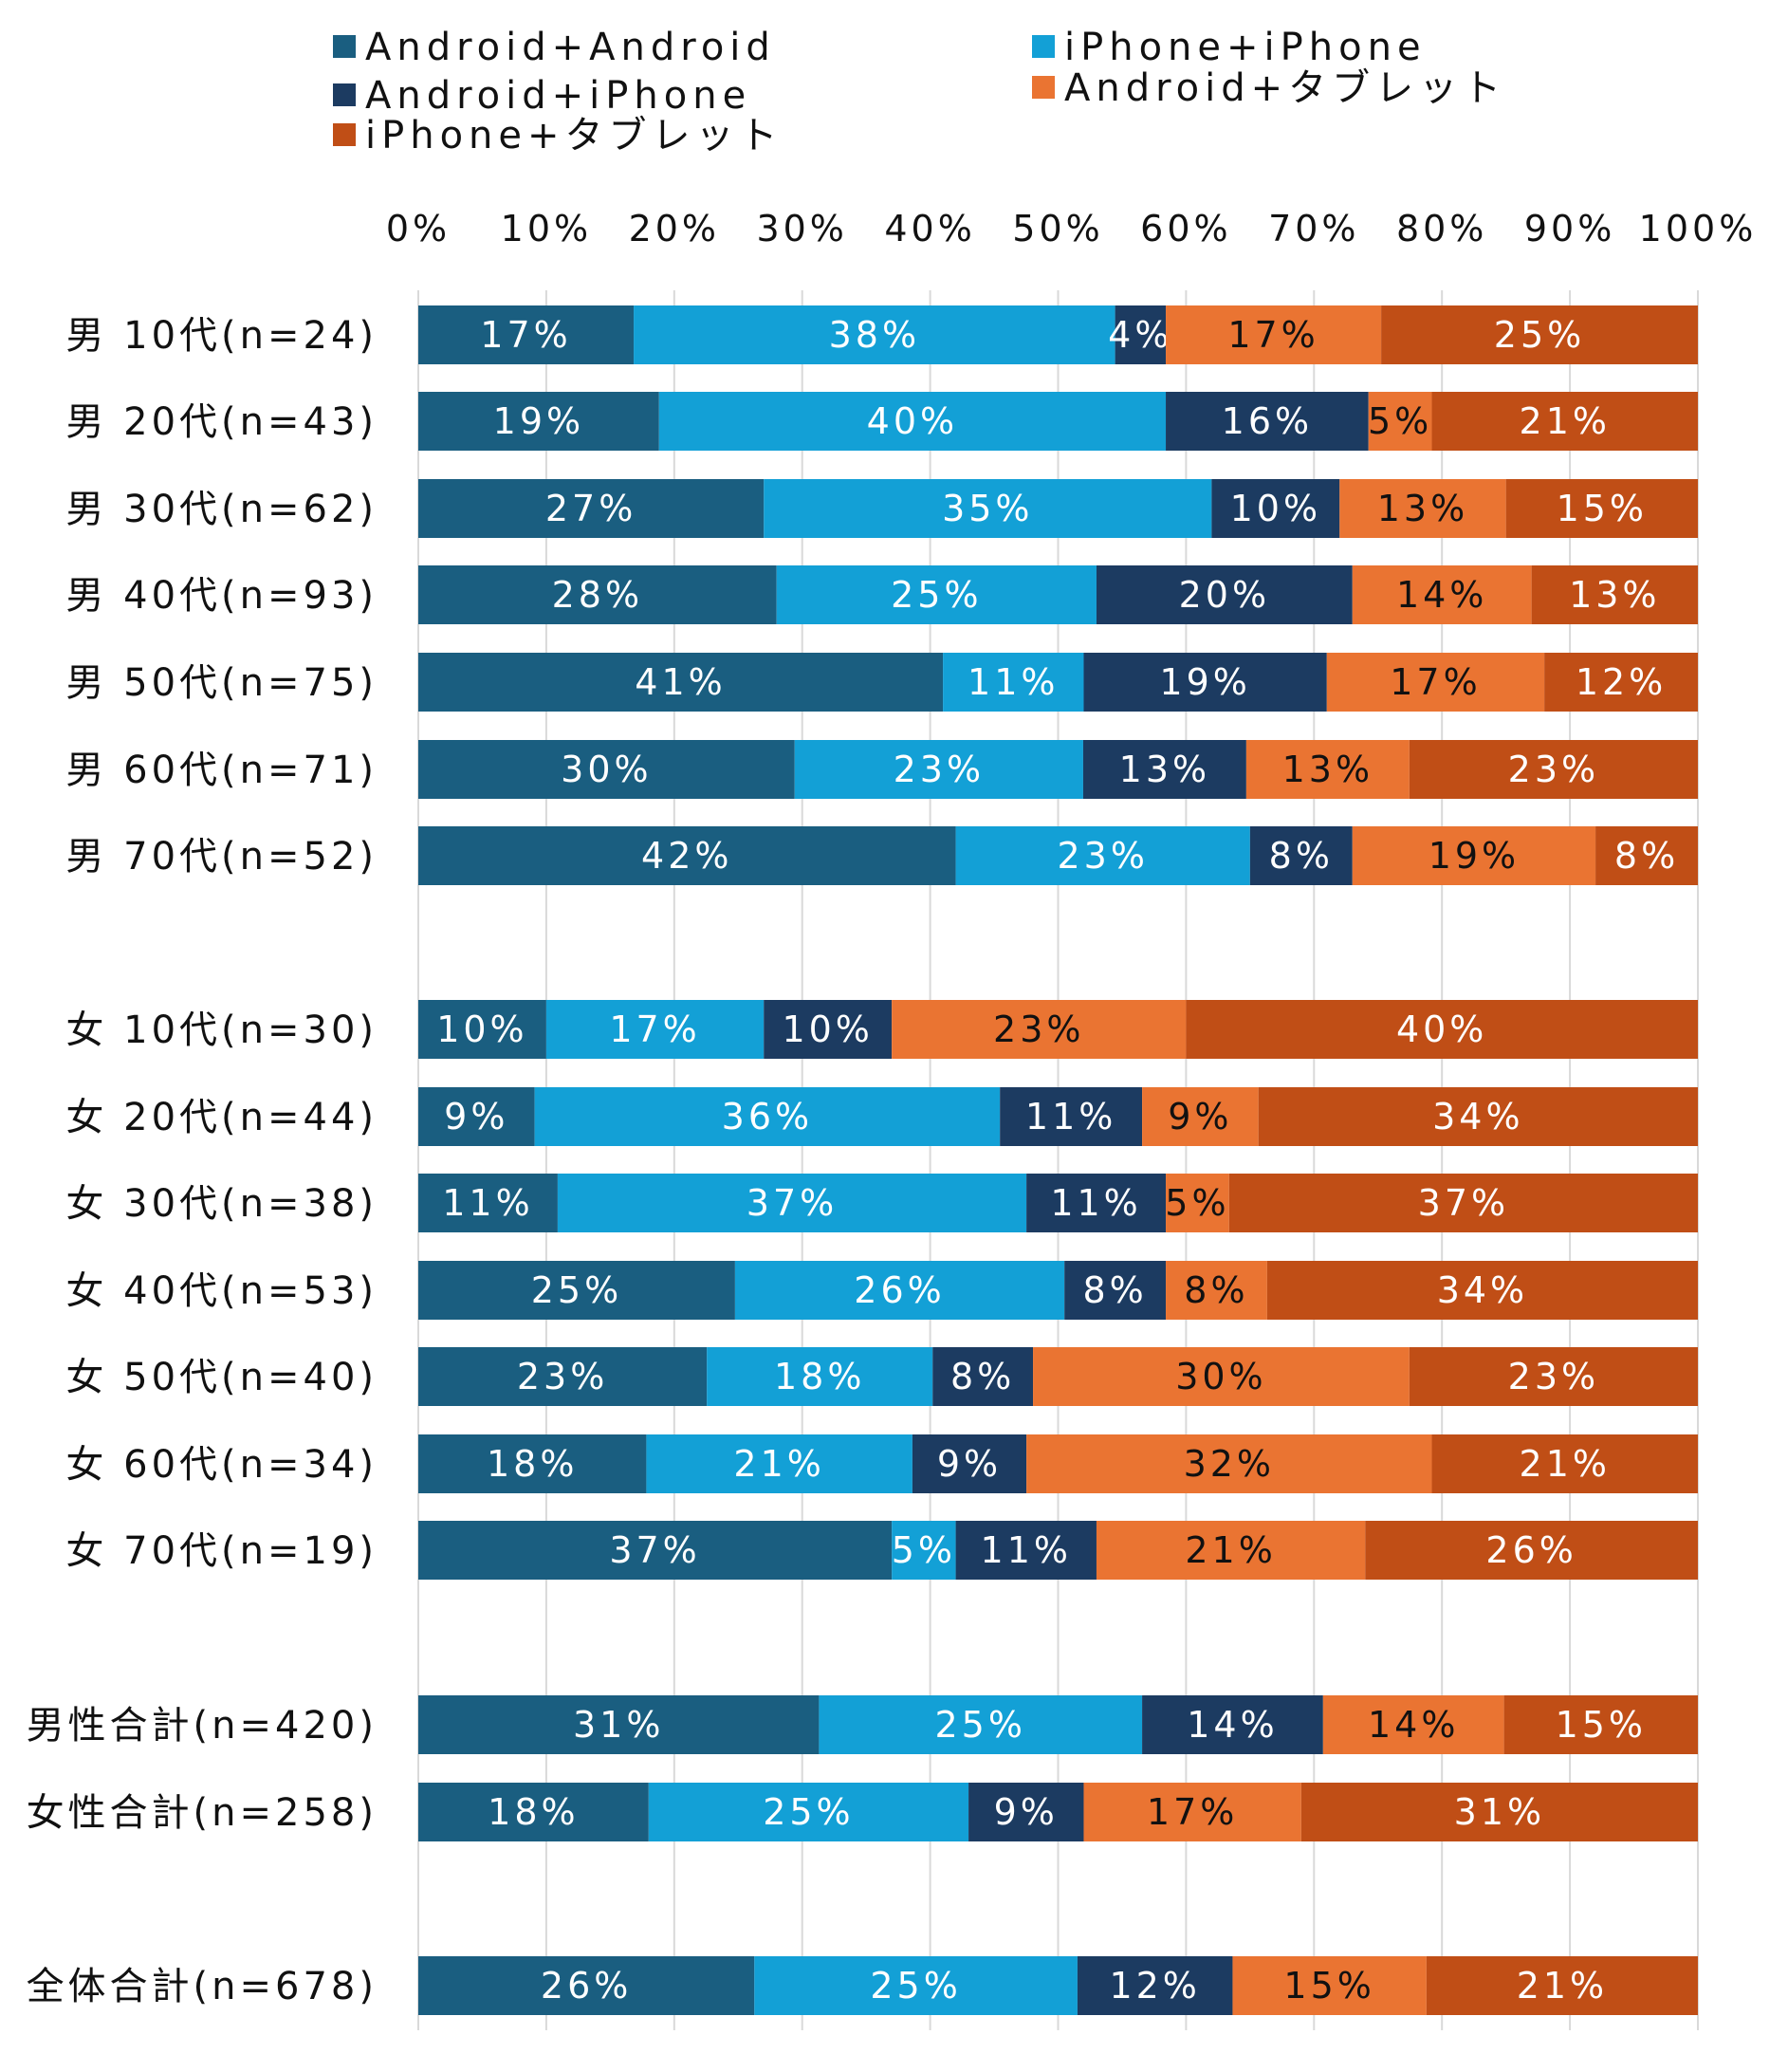 The width and height of the screenshot is (1788, 2072). I want to click on data-label: 37%, so click(792, 1203).